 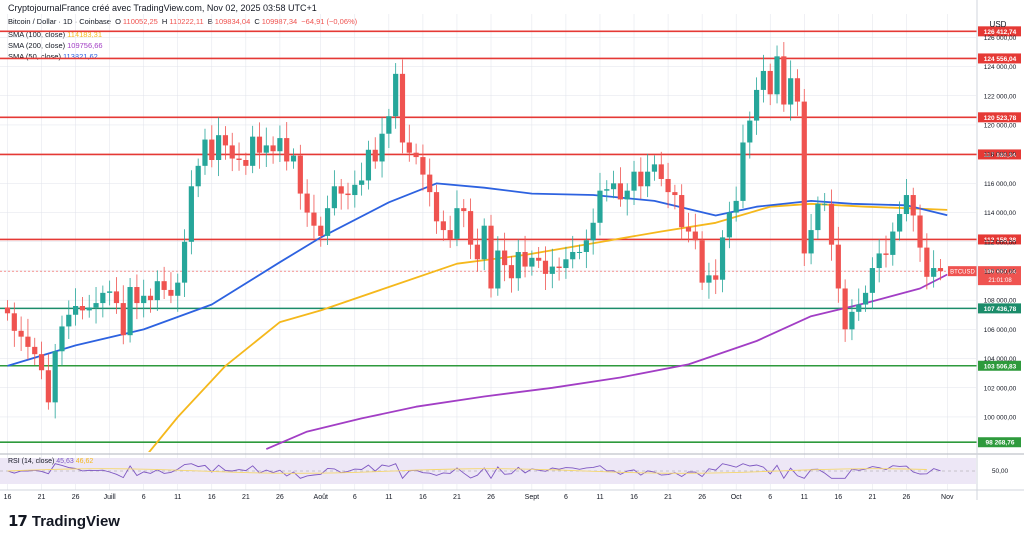 I want to click on x-tick-label: Juill, so click(x=110, y=497).